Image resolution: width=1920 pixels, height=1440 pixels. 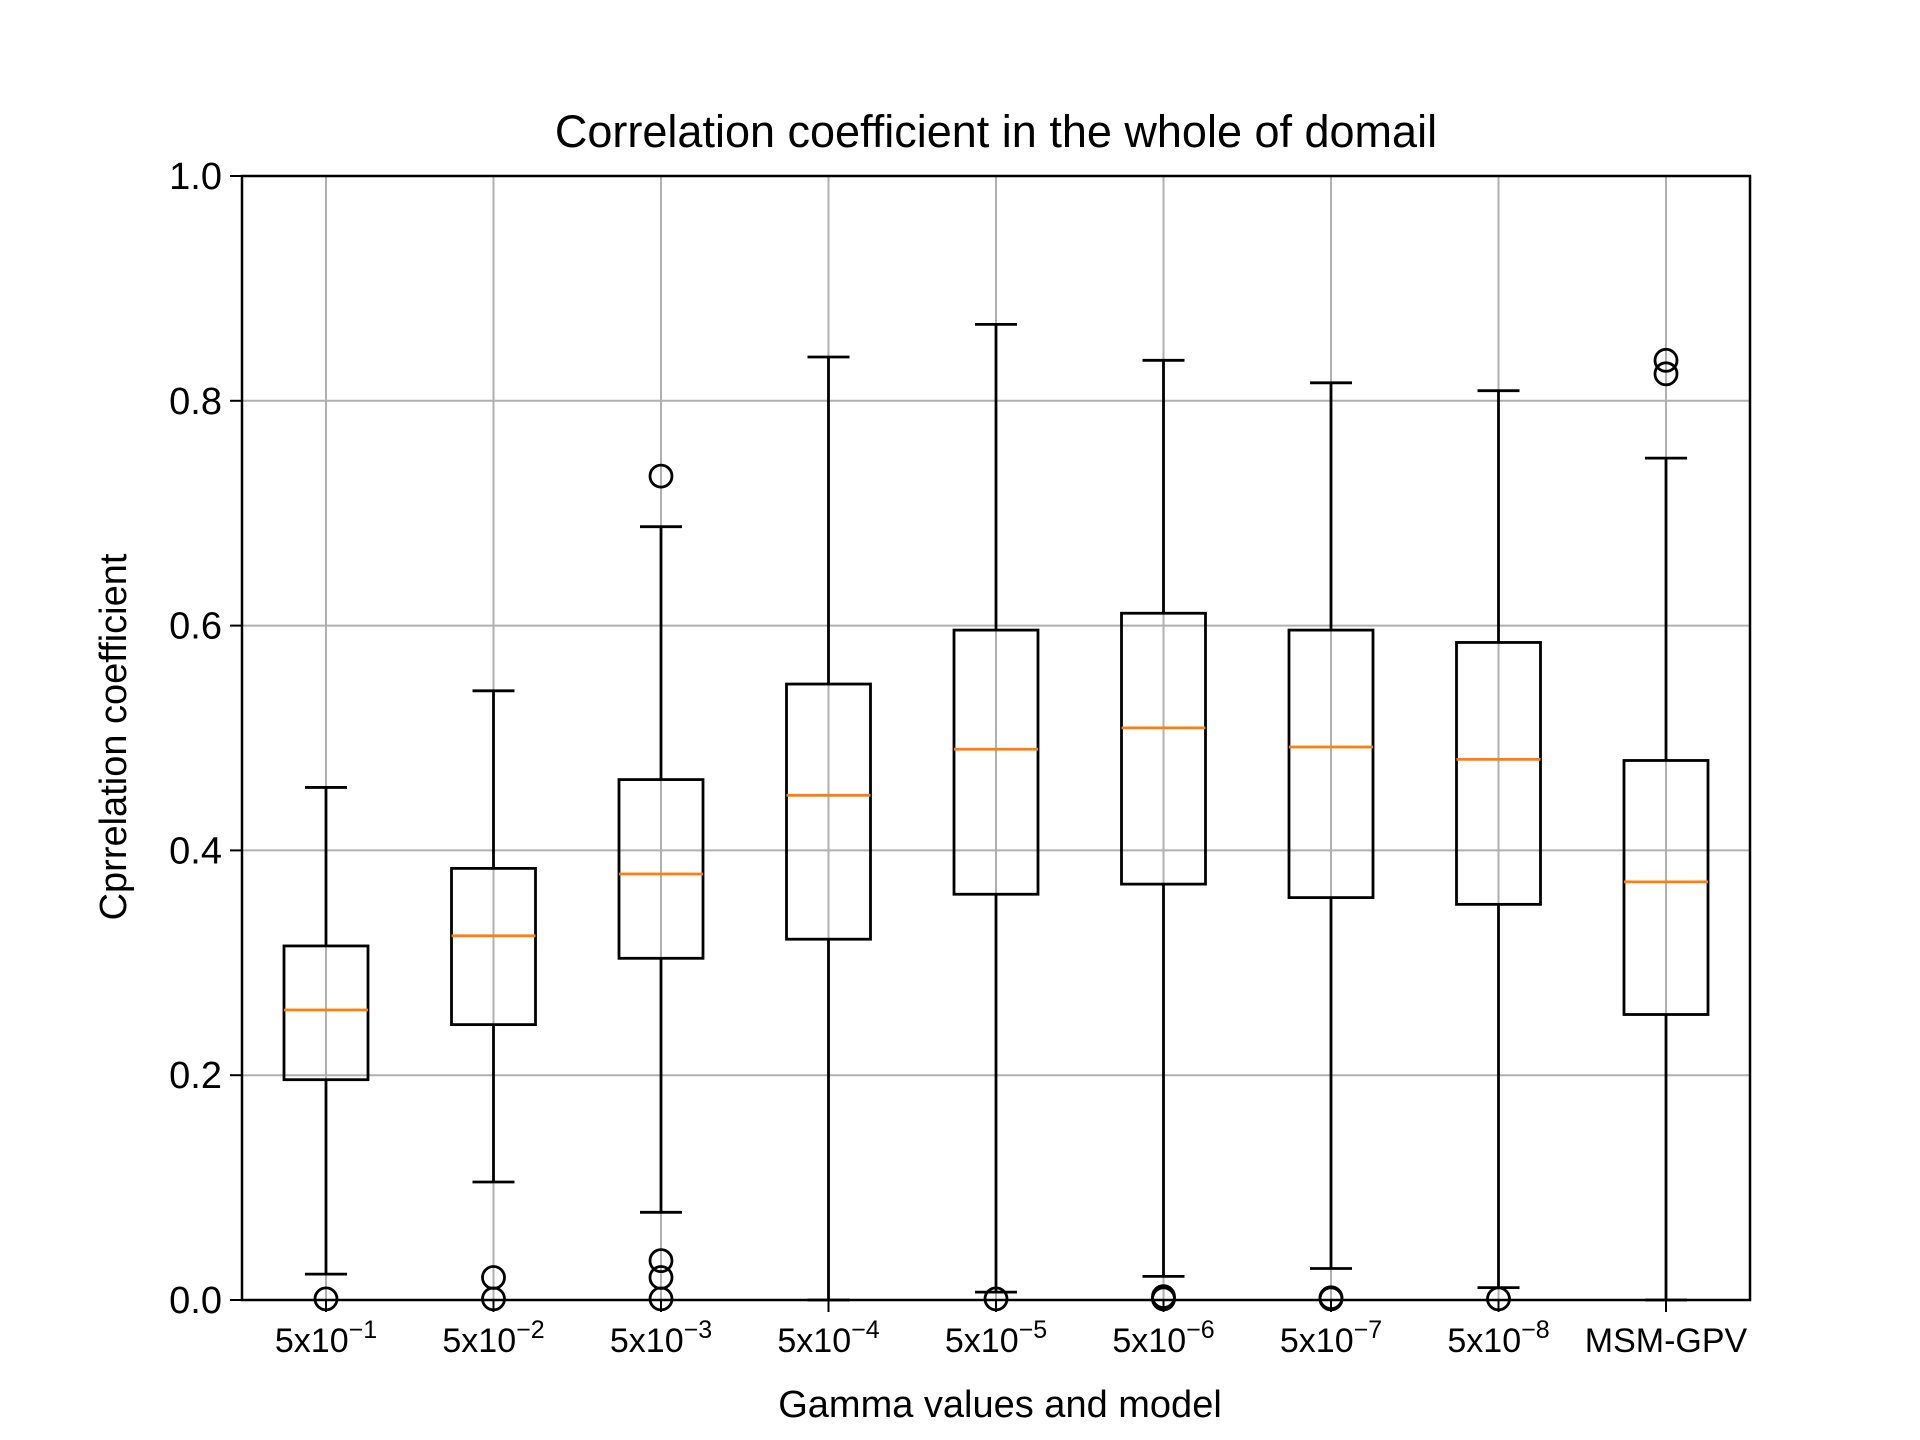 I want to click on y-axis: 0.0 0.2 0.4 0.6 0.8 1.0, so click(x=205, y=739).